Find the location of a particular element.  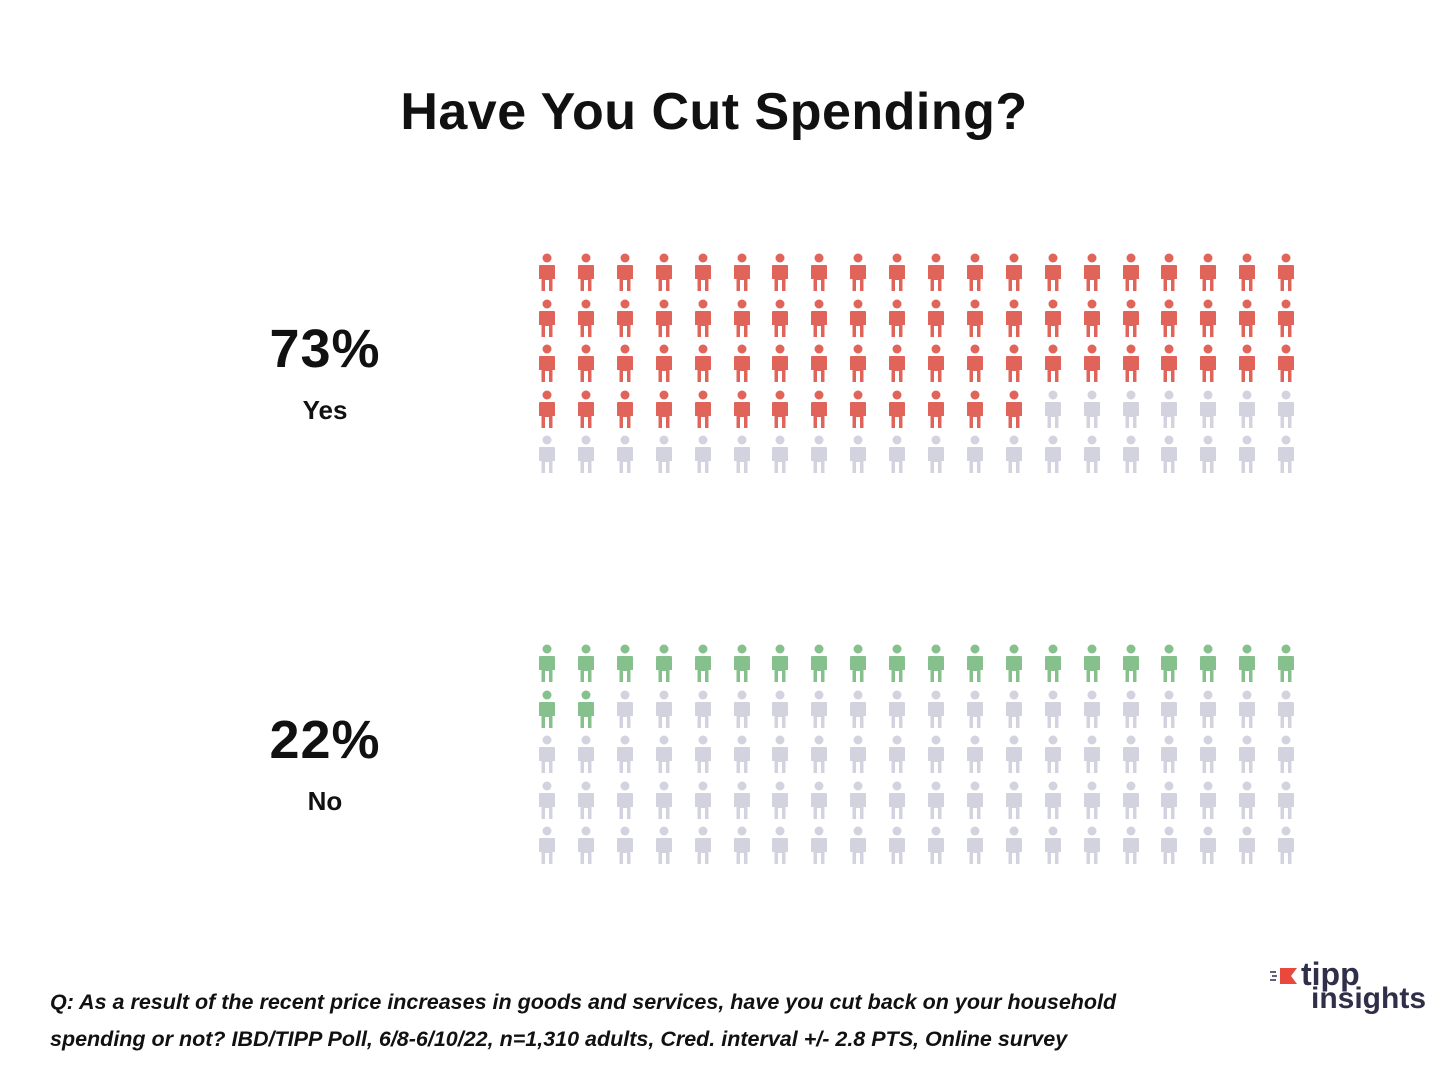

no-percent: 22% is located at coordinates (325, 740).